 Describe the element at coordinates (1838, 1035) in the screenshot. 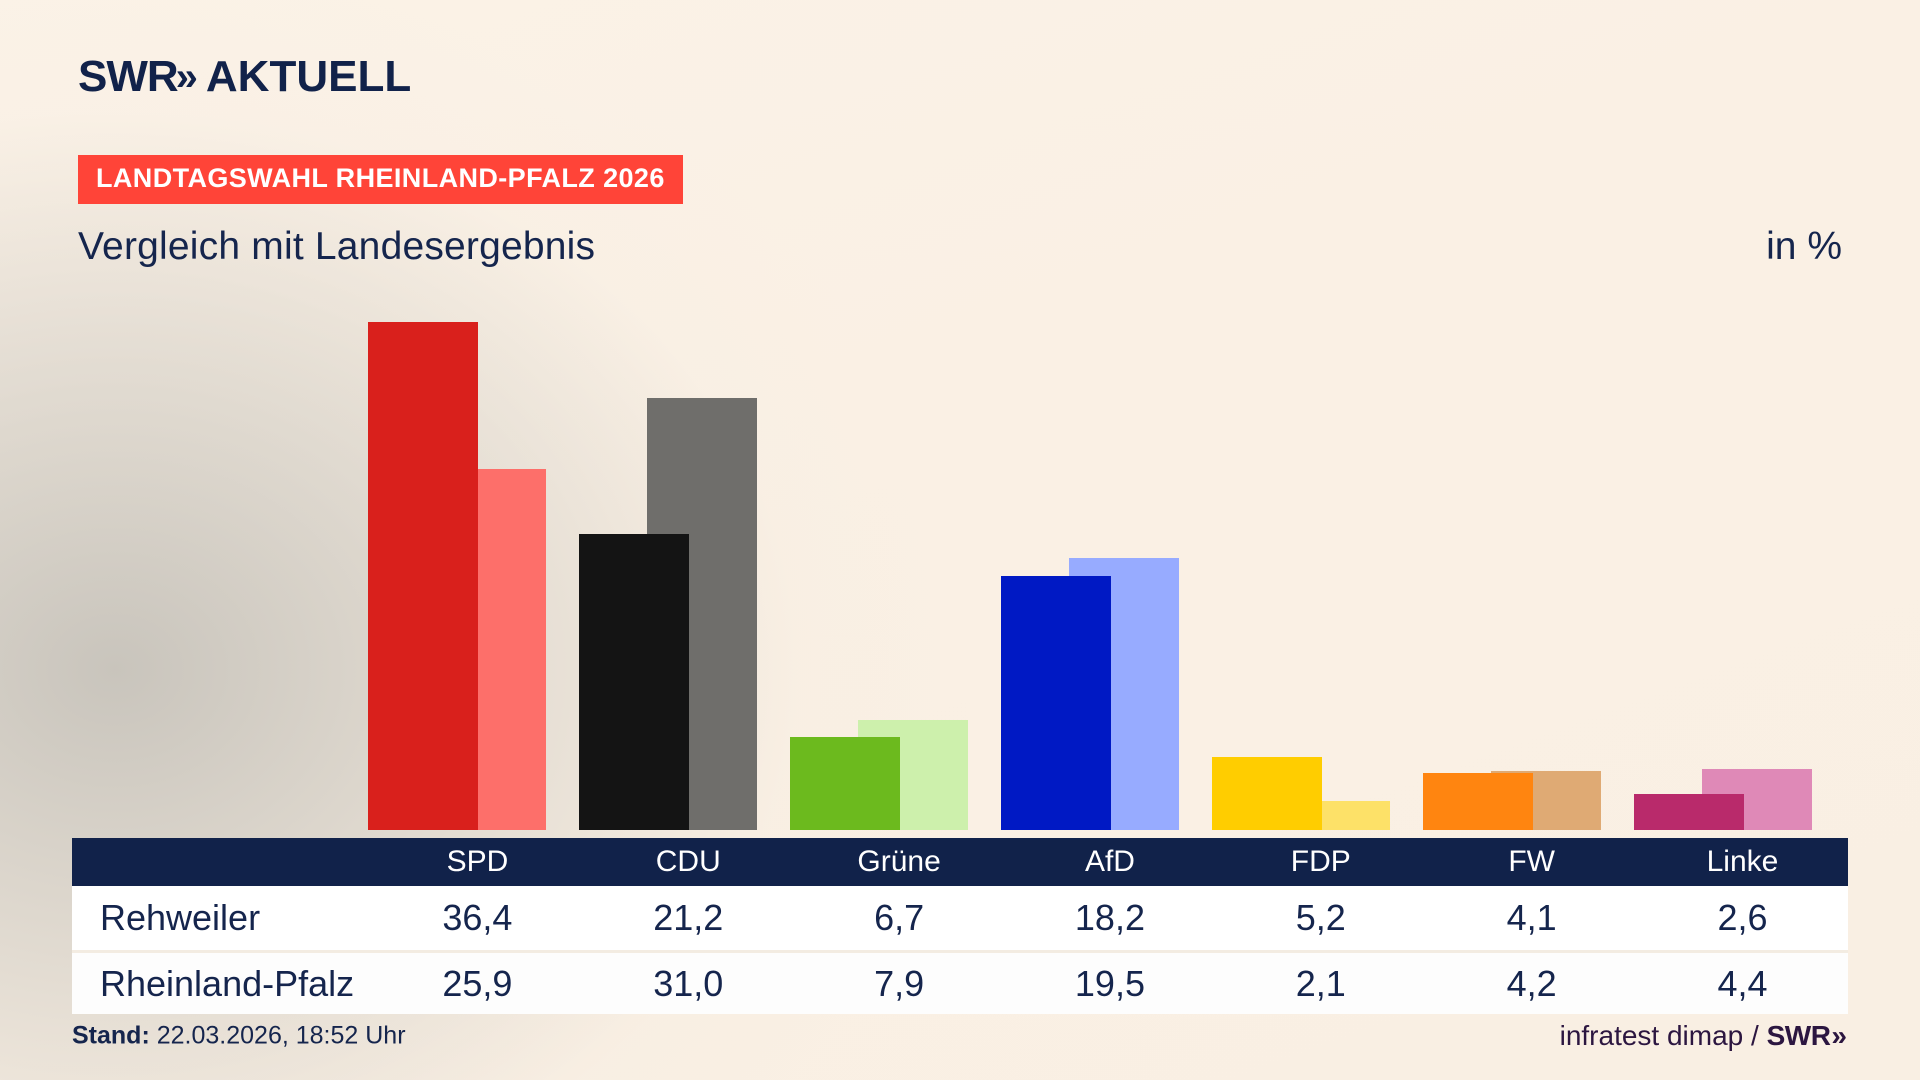

I see `credit-chevron-icon: »` at that location.